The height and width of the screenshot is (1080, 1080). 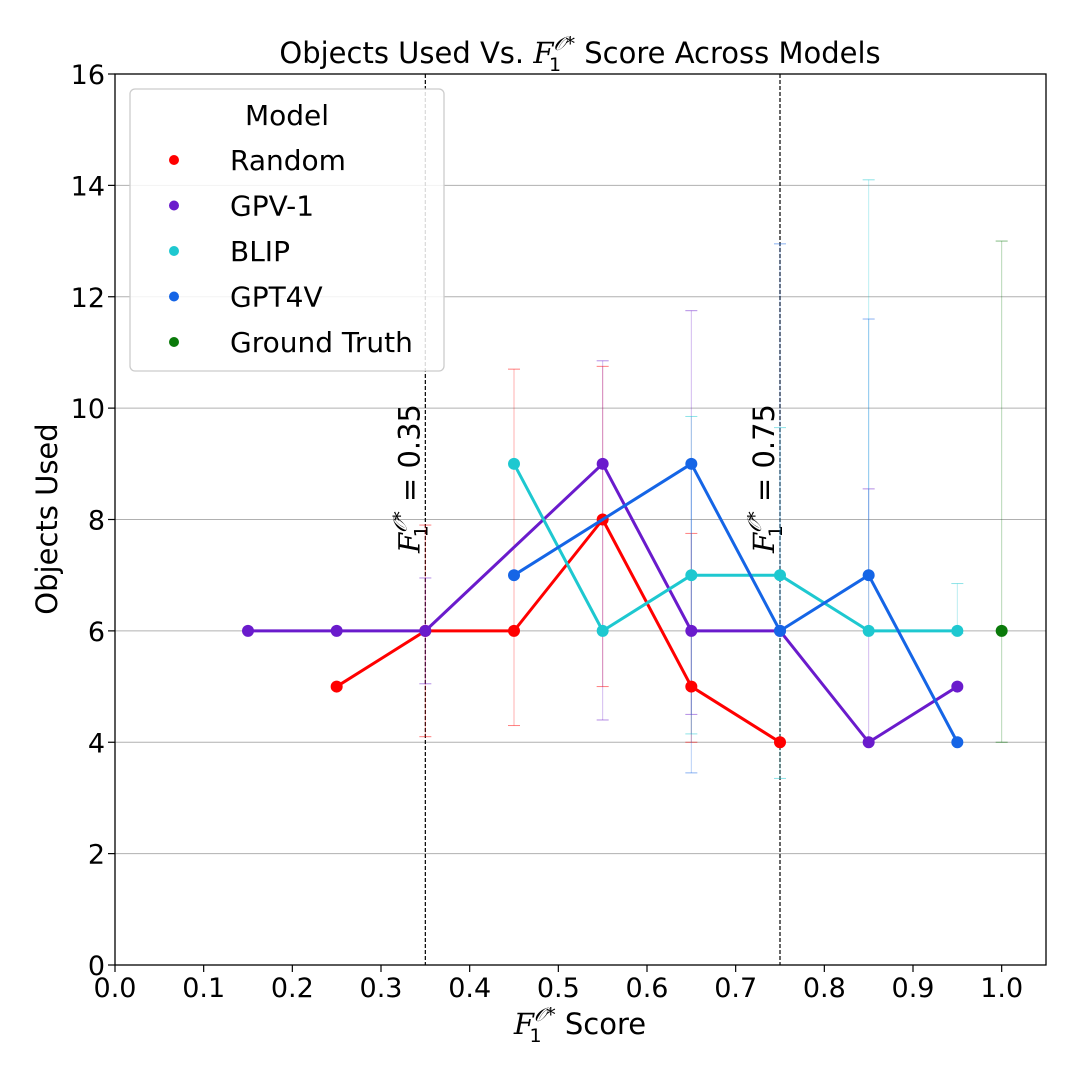 I want to click on x-axis-title: F𝒪* 1 Score, so click(x=579, y=1025).